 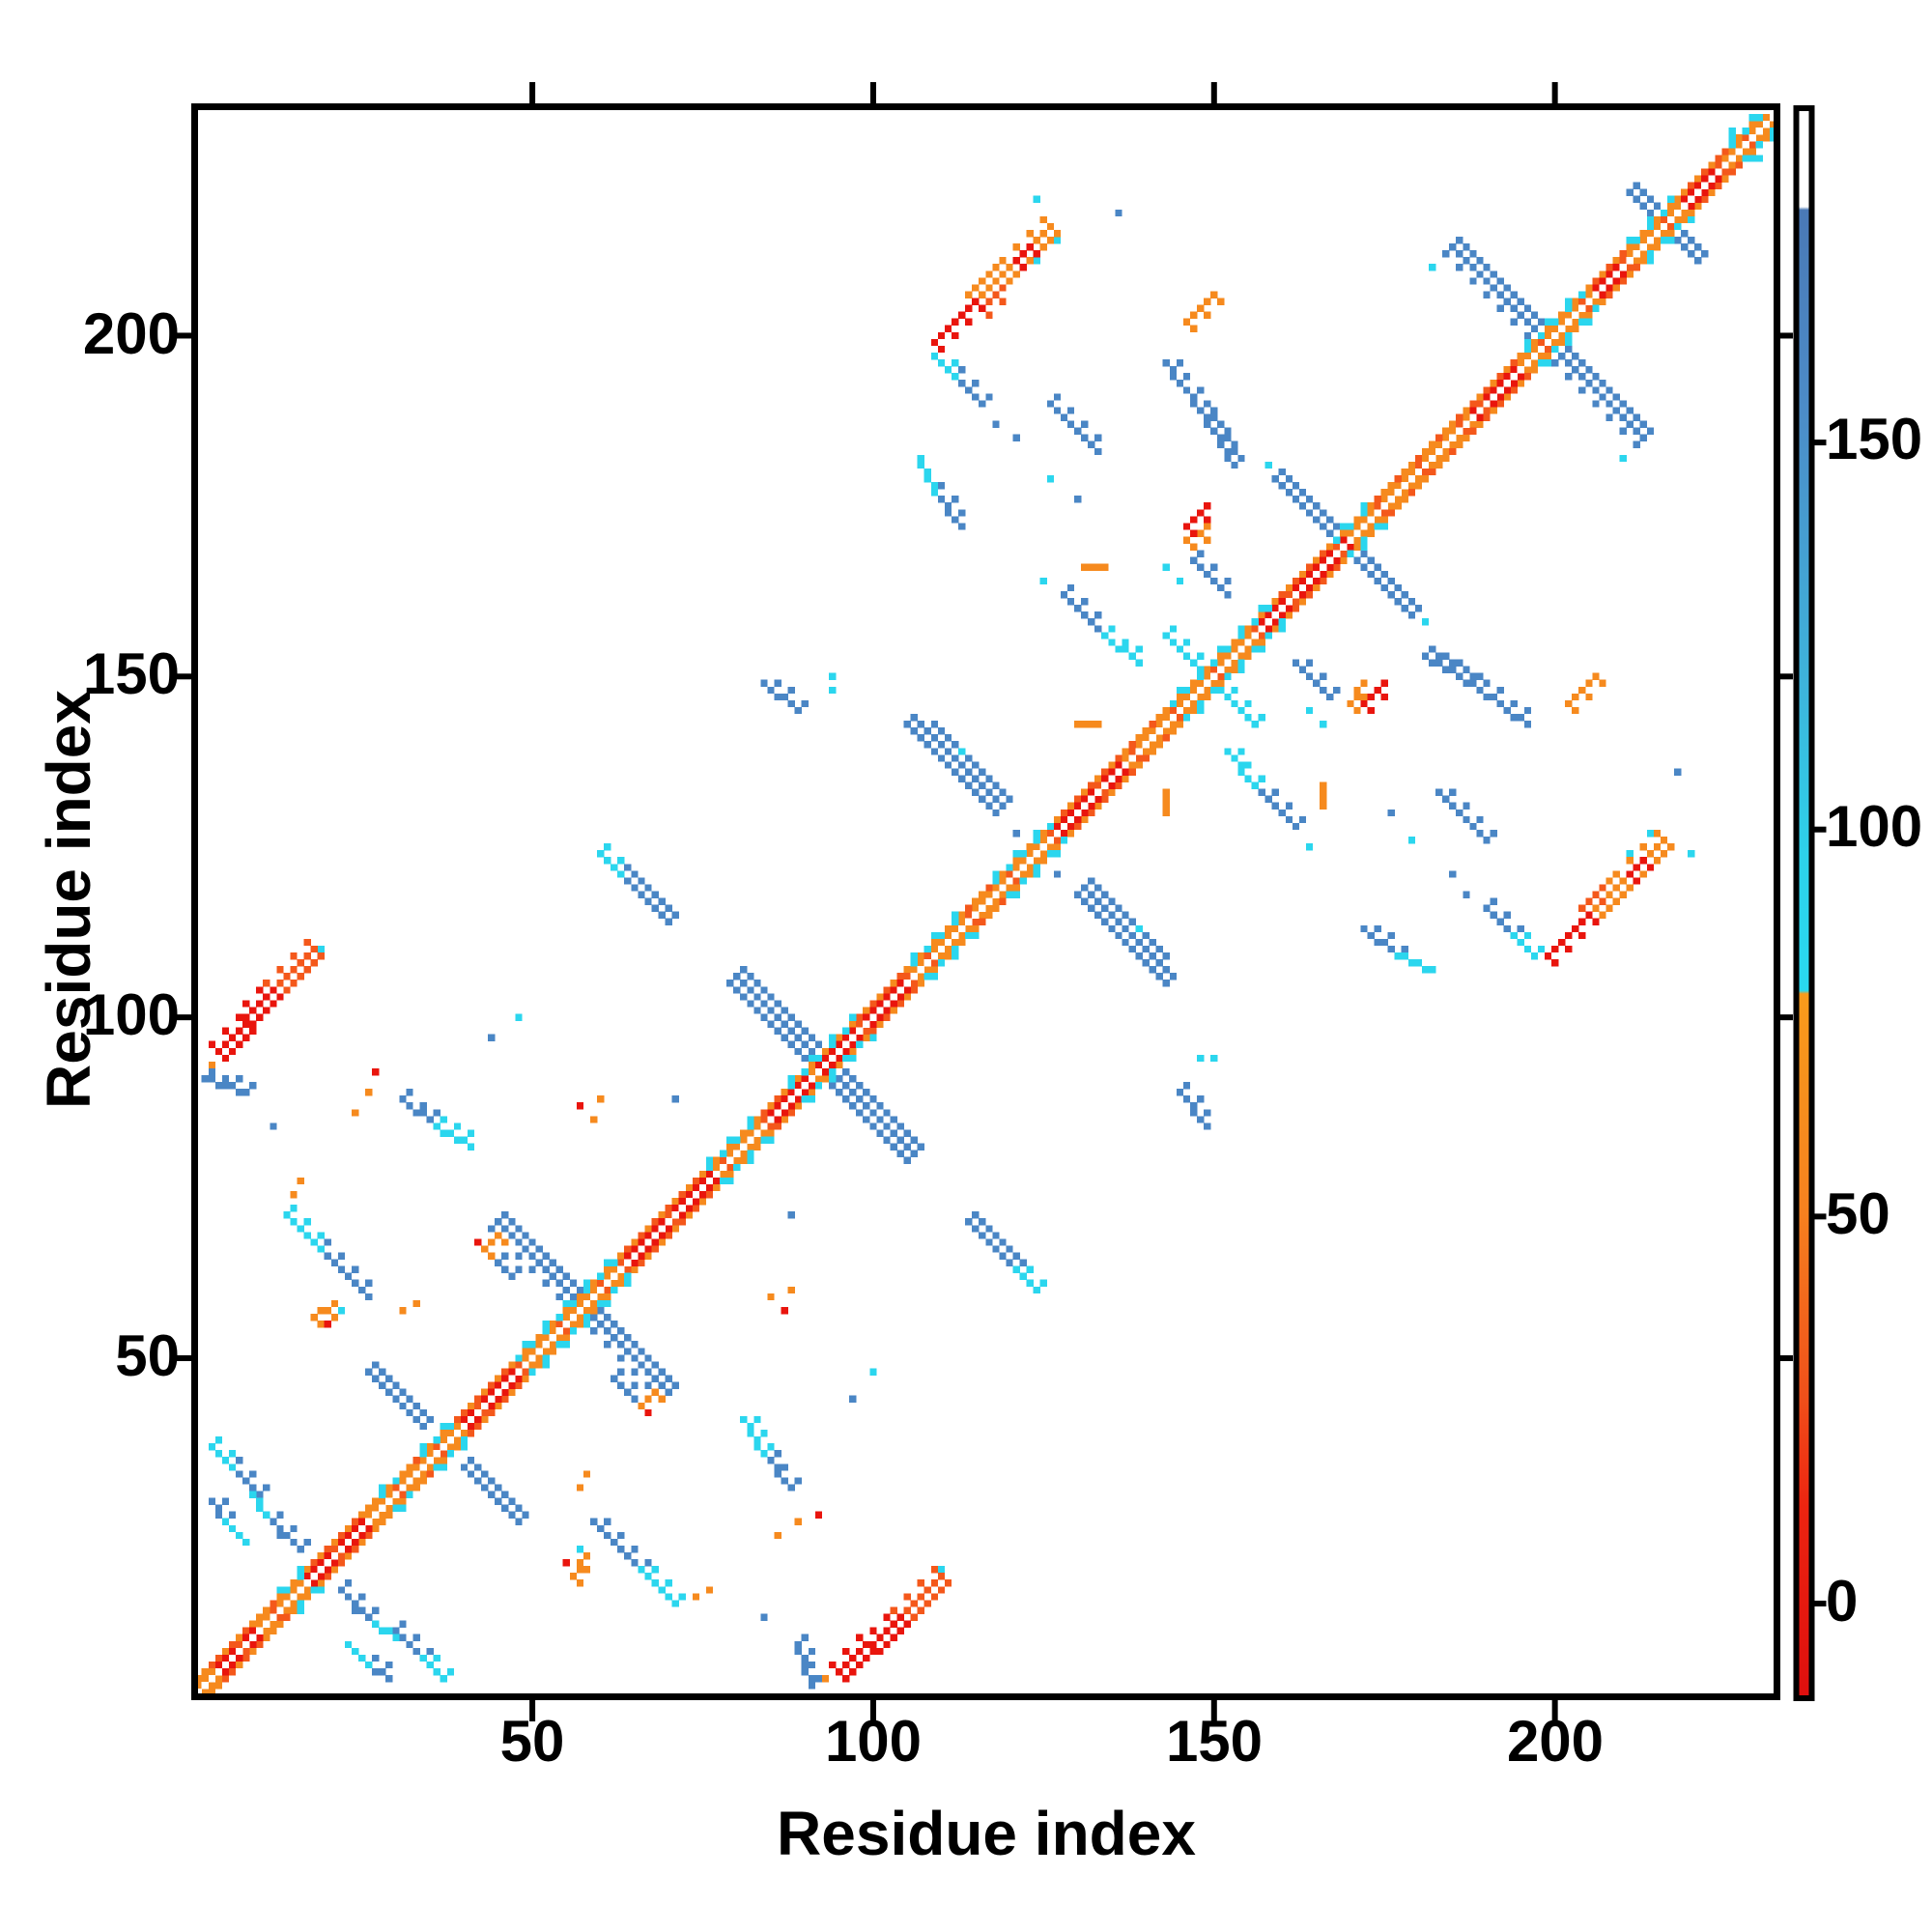 I want to click on y-tick-label-150: 150, so click(x=131, y=673).